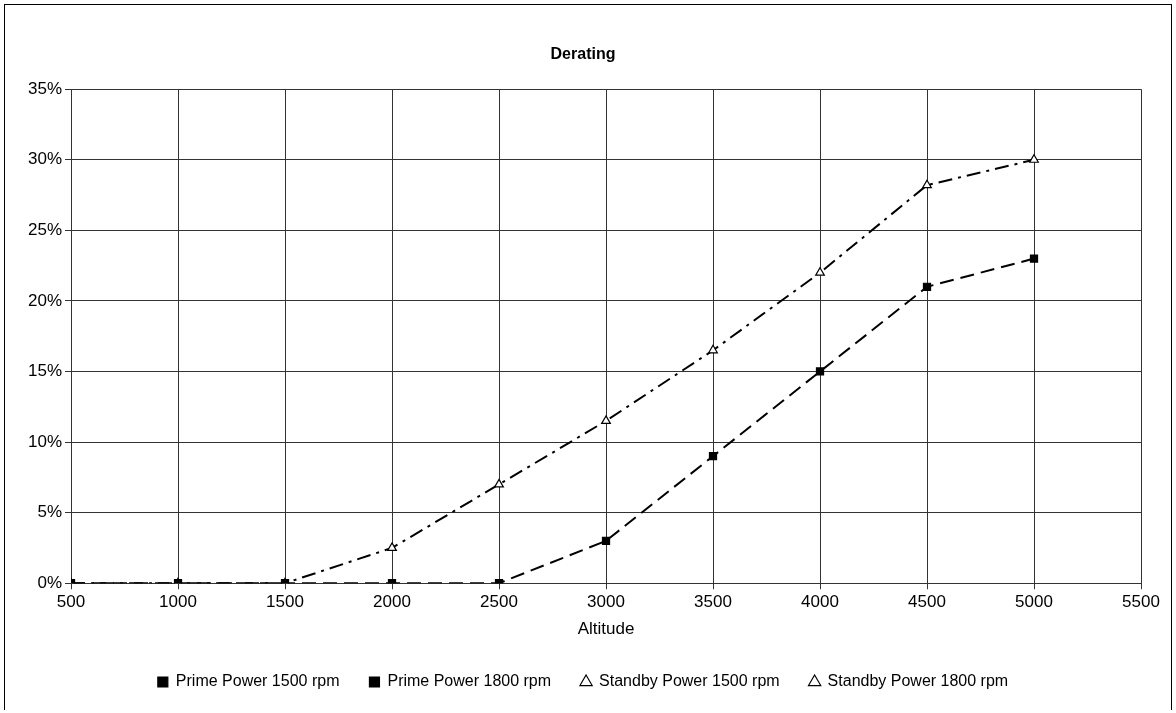 The image size is (1176, 713). What do you see at coordinates (45, 441) in the screenshot?
I see `y-tick-label: 10%` at bounding box center [45, 441].